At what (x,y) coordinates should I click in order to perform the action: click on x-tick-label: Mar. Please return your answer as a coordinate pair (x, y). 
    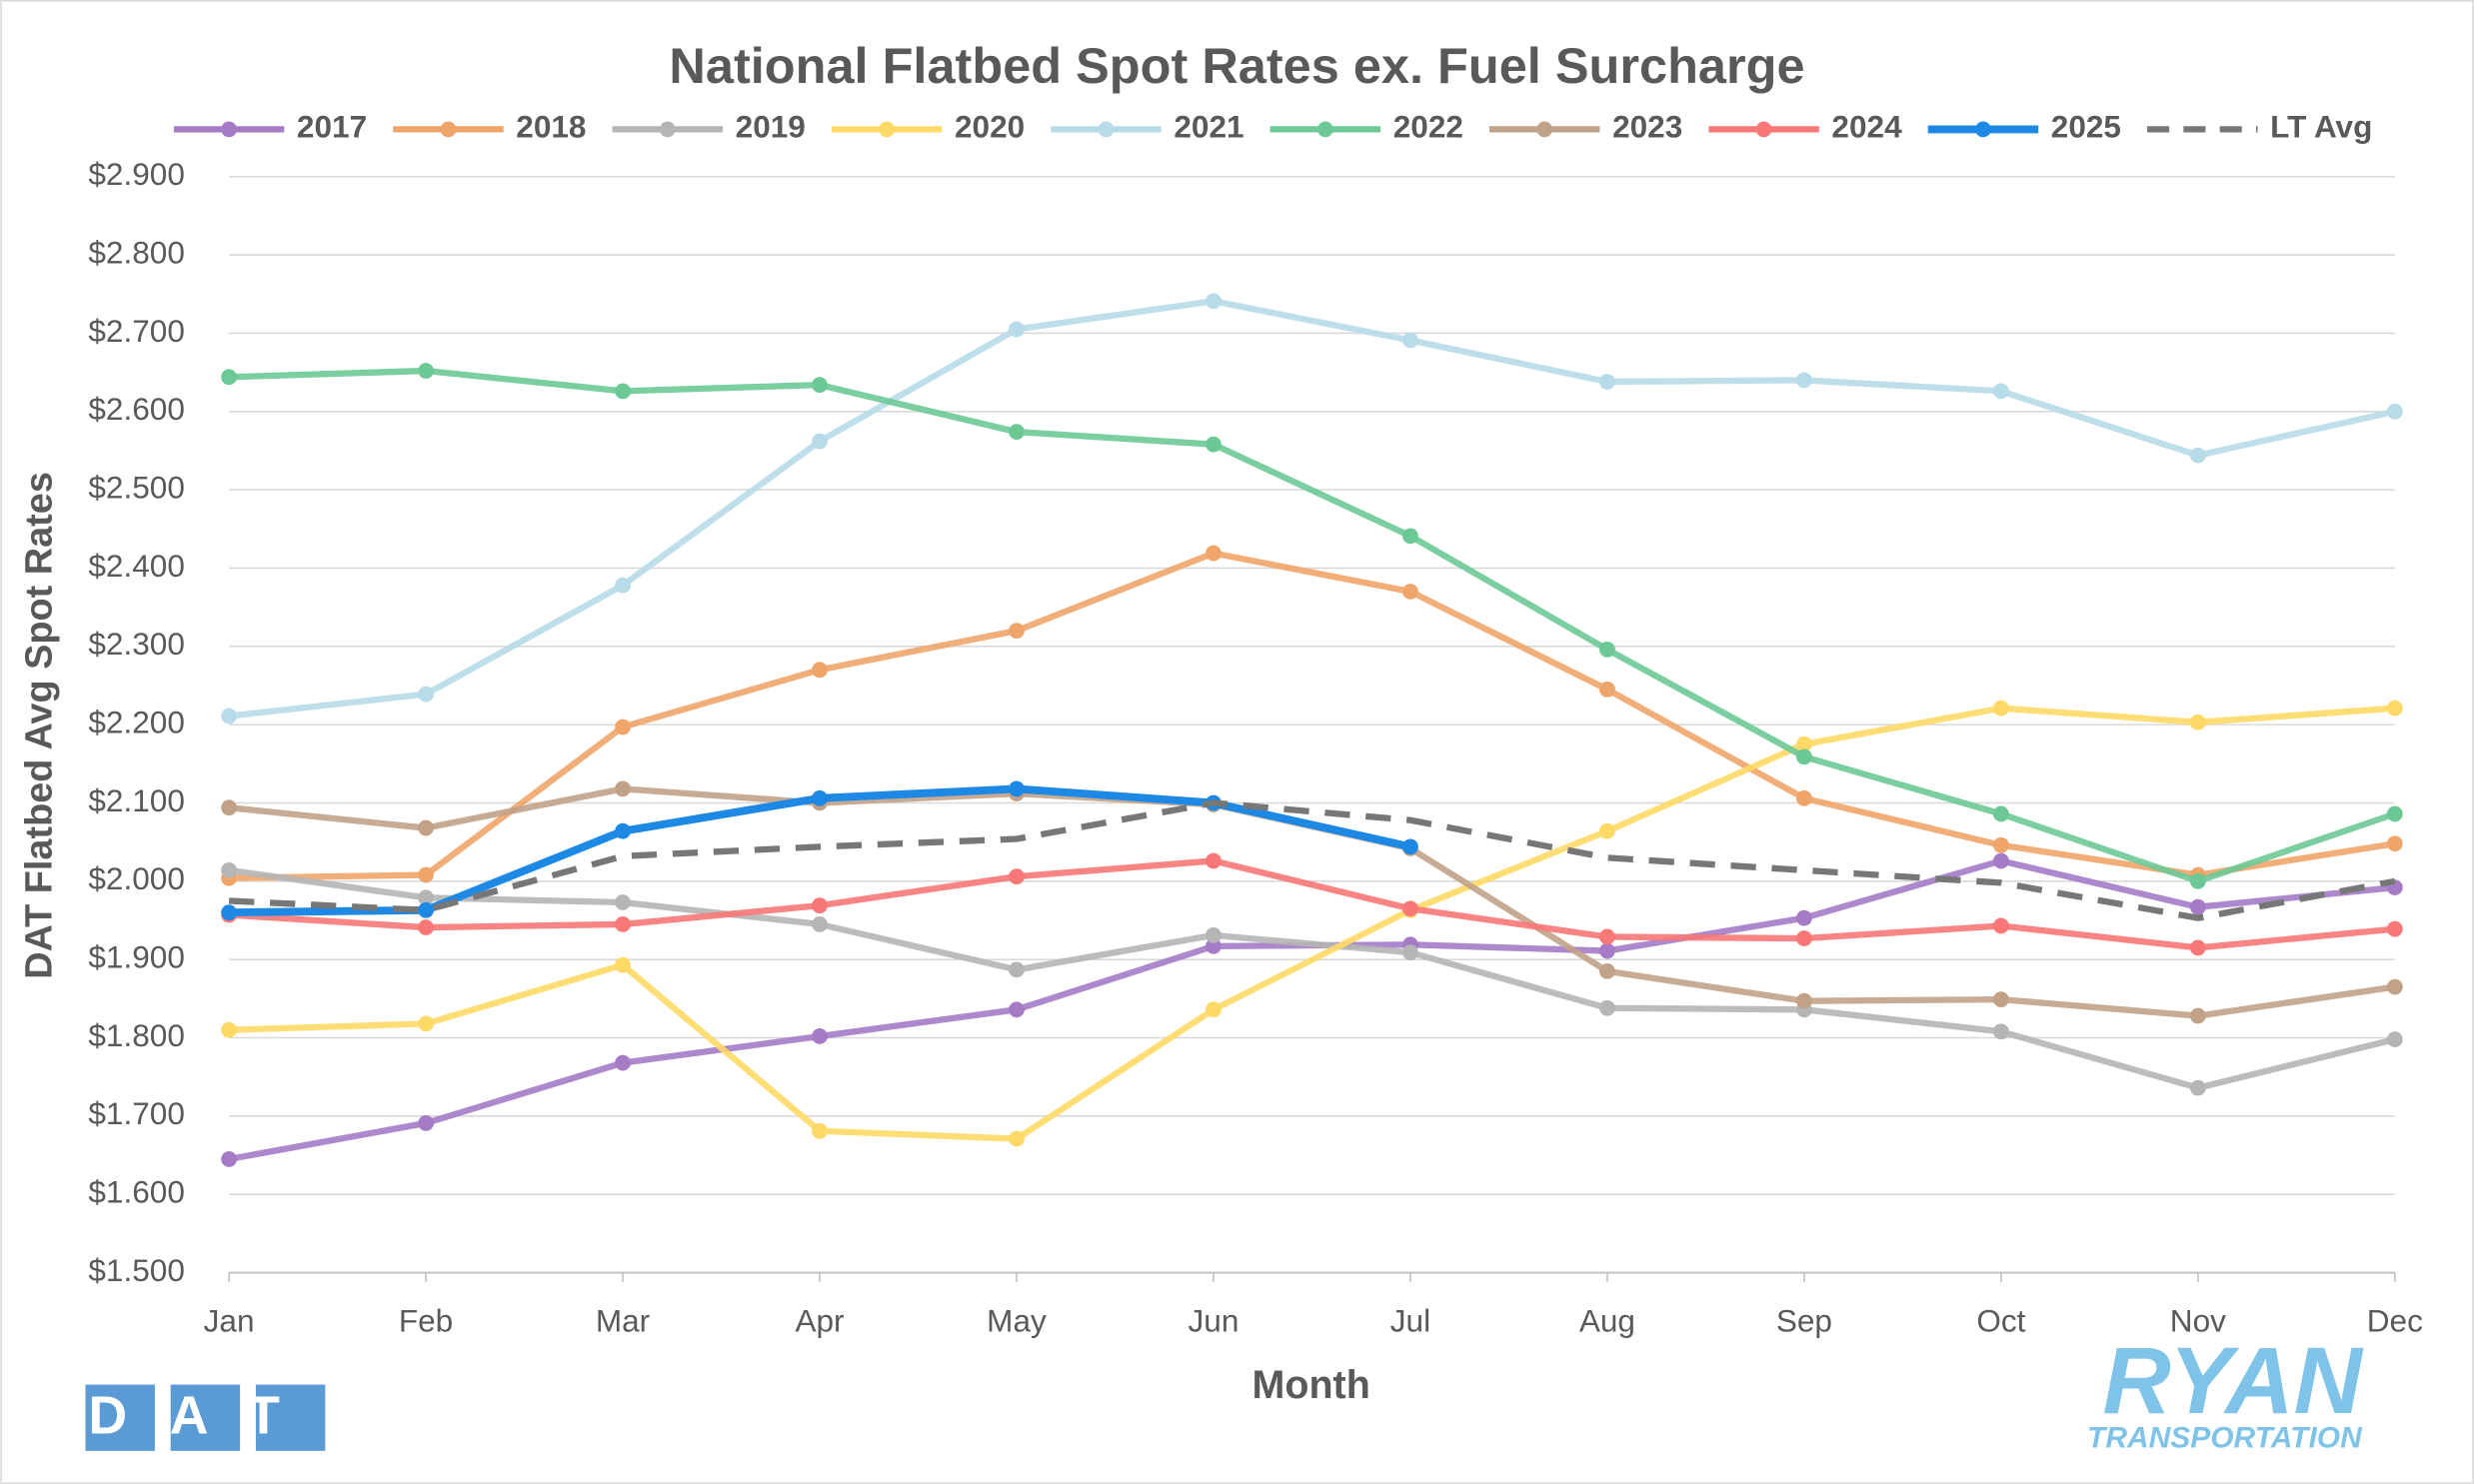
    Looking at the image, I should click on (623, 1320).